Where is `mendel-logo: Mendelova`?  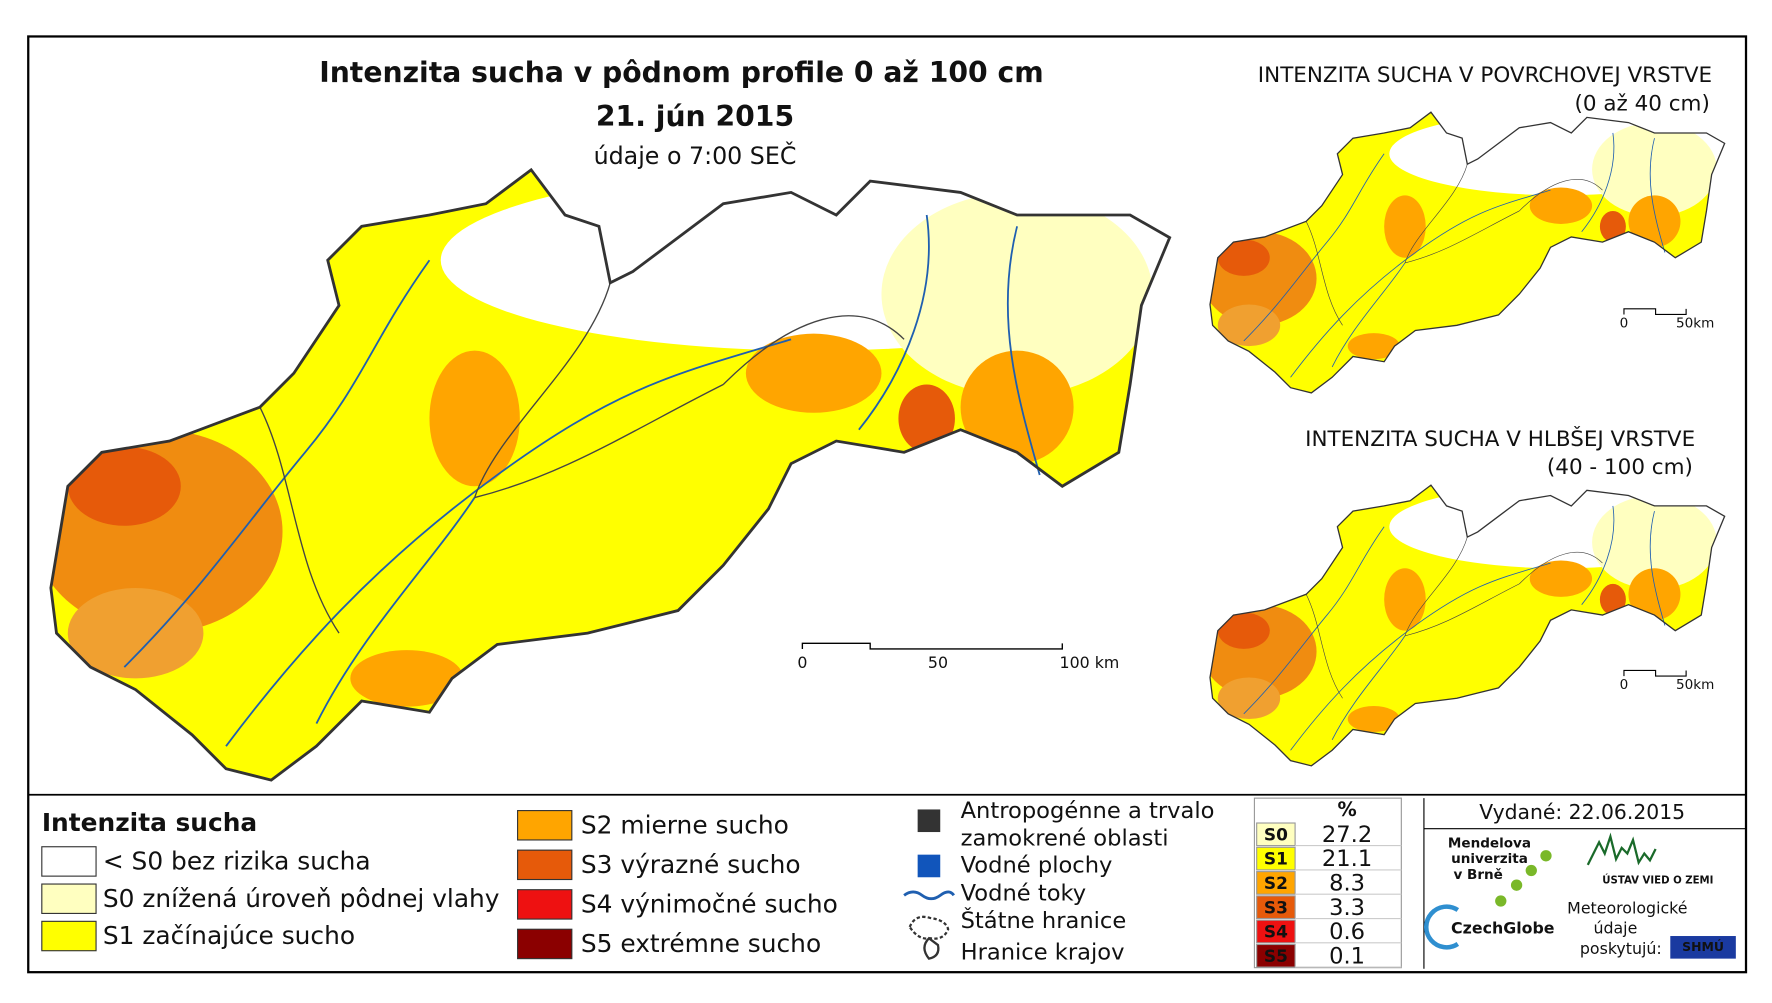 mendel-logo: Mendelova is located at coordinates (1489, 843).